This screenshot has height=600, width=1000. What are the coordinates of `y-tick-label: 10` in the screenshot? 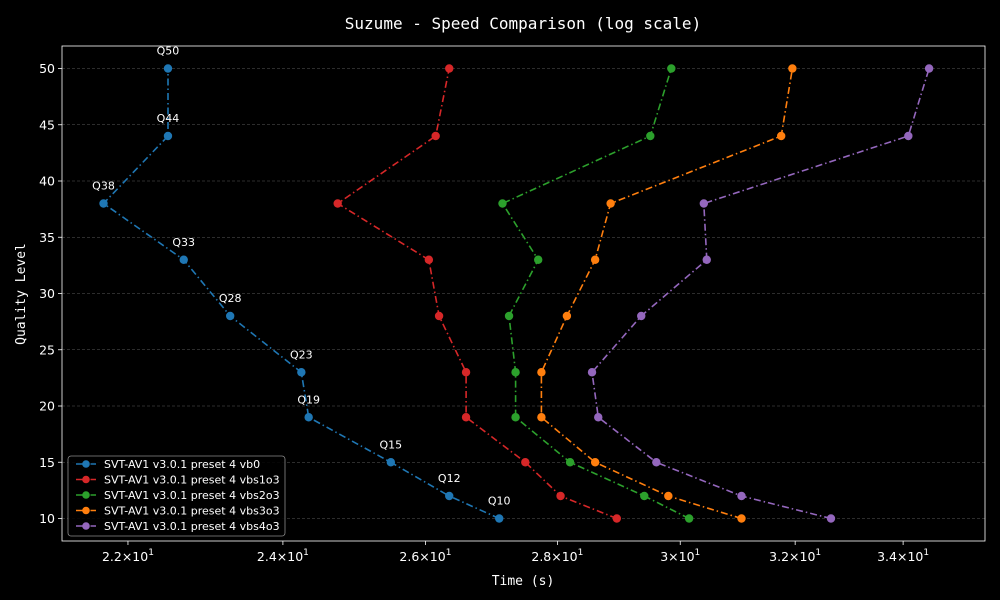 It's located at (47, 518).